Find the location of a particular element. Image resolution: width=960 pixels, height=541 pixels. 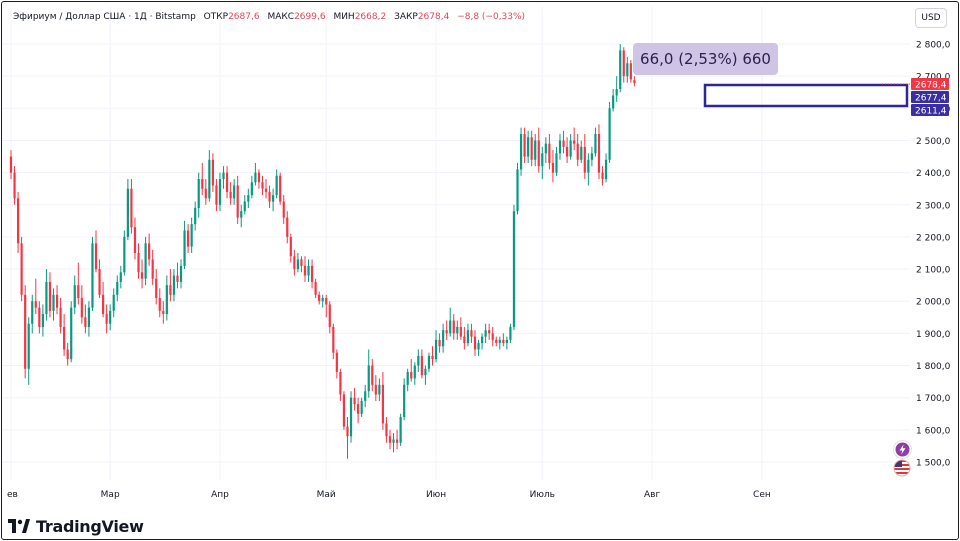

open-value: 2687,6 is located at coordinates (244, 17).